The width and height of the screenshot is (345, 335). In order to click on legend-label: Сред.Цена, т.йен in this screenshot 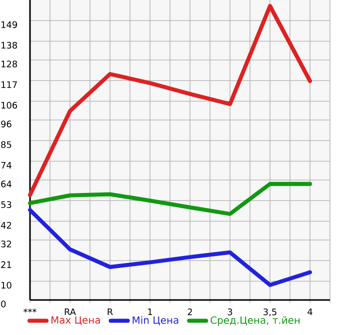, I will do `click(255, 321)`.